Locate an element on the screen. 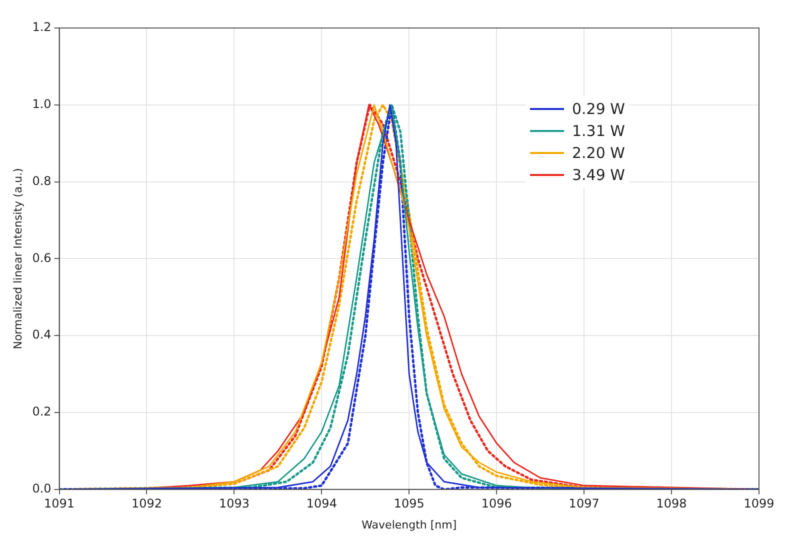  x-tick-label: 1095 is located at coordinates (409, 503).